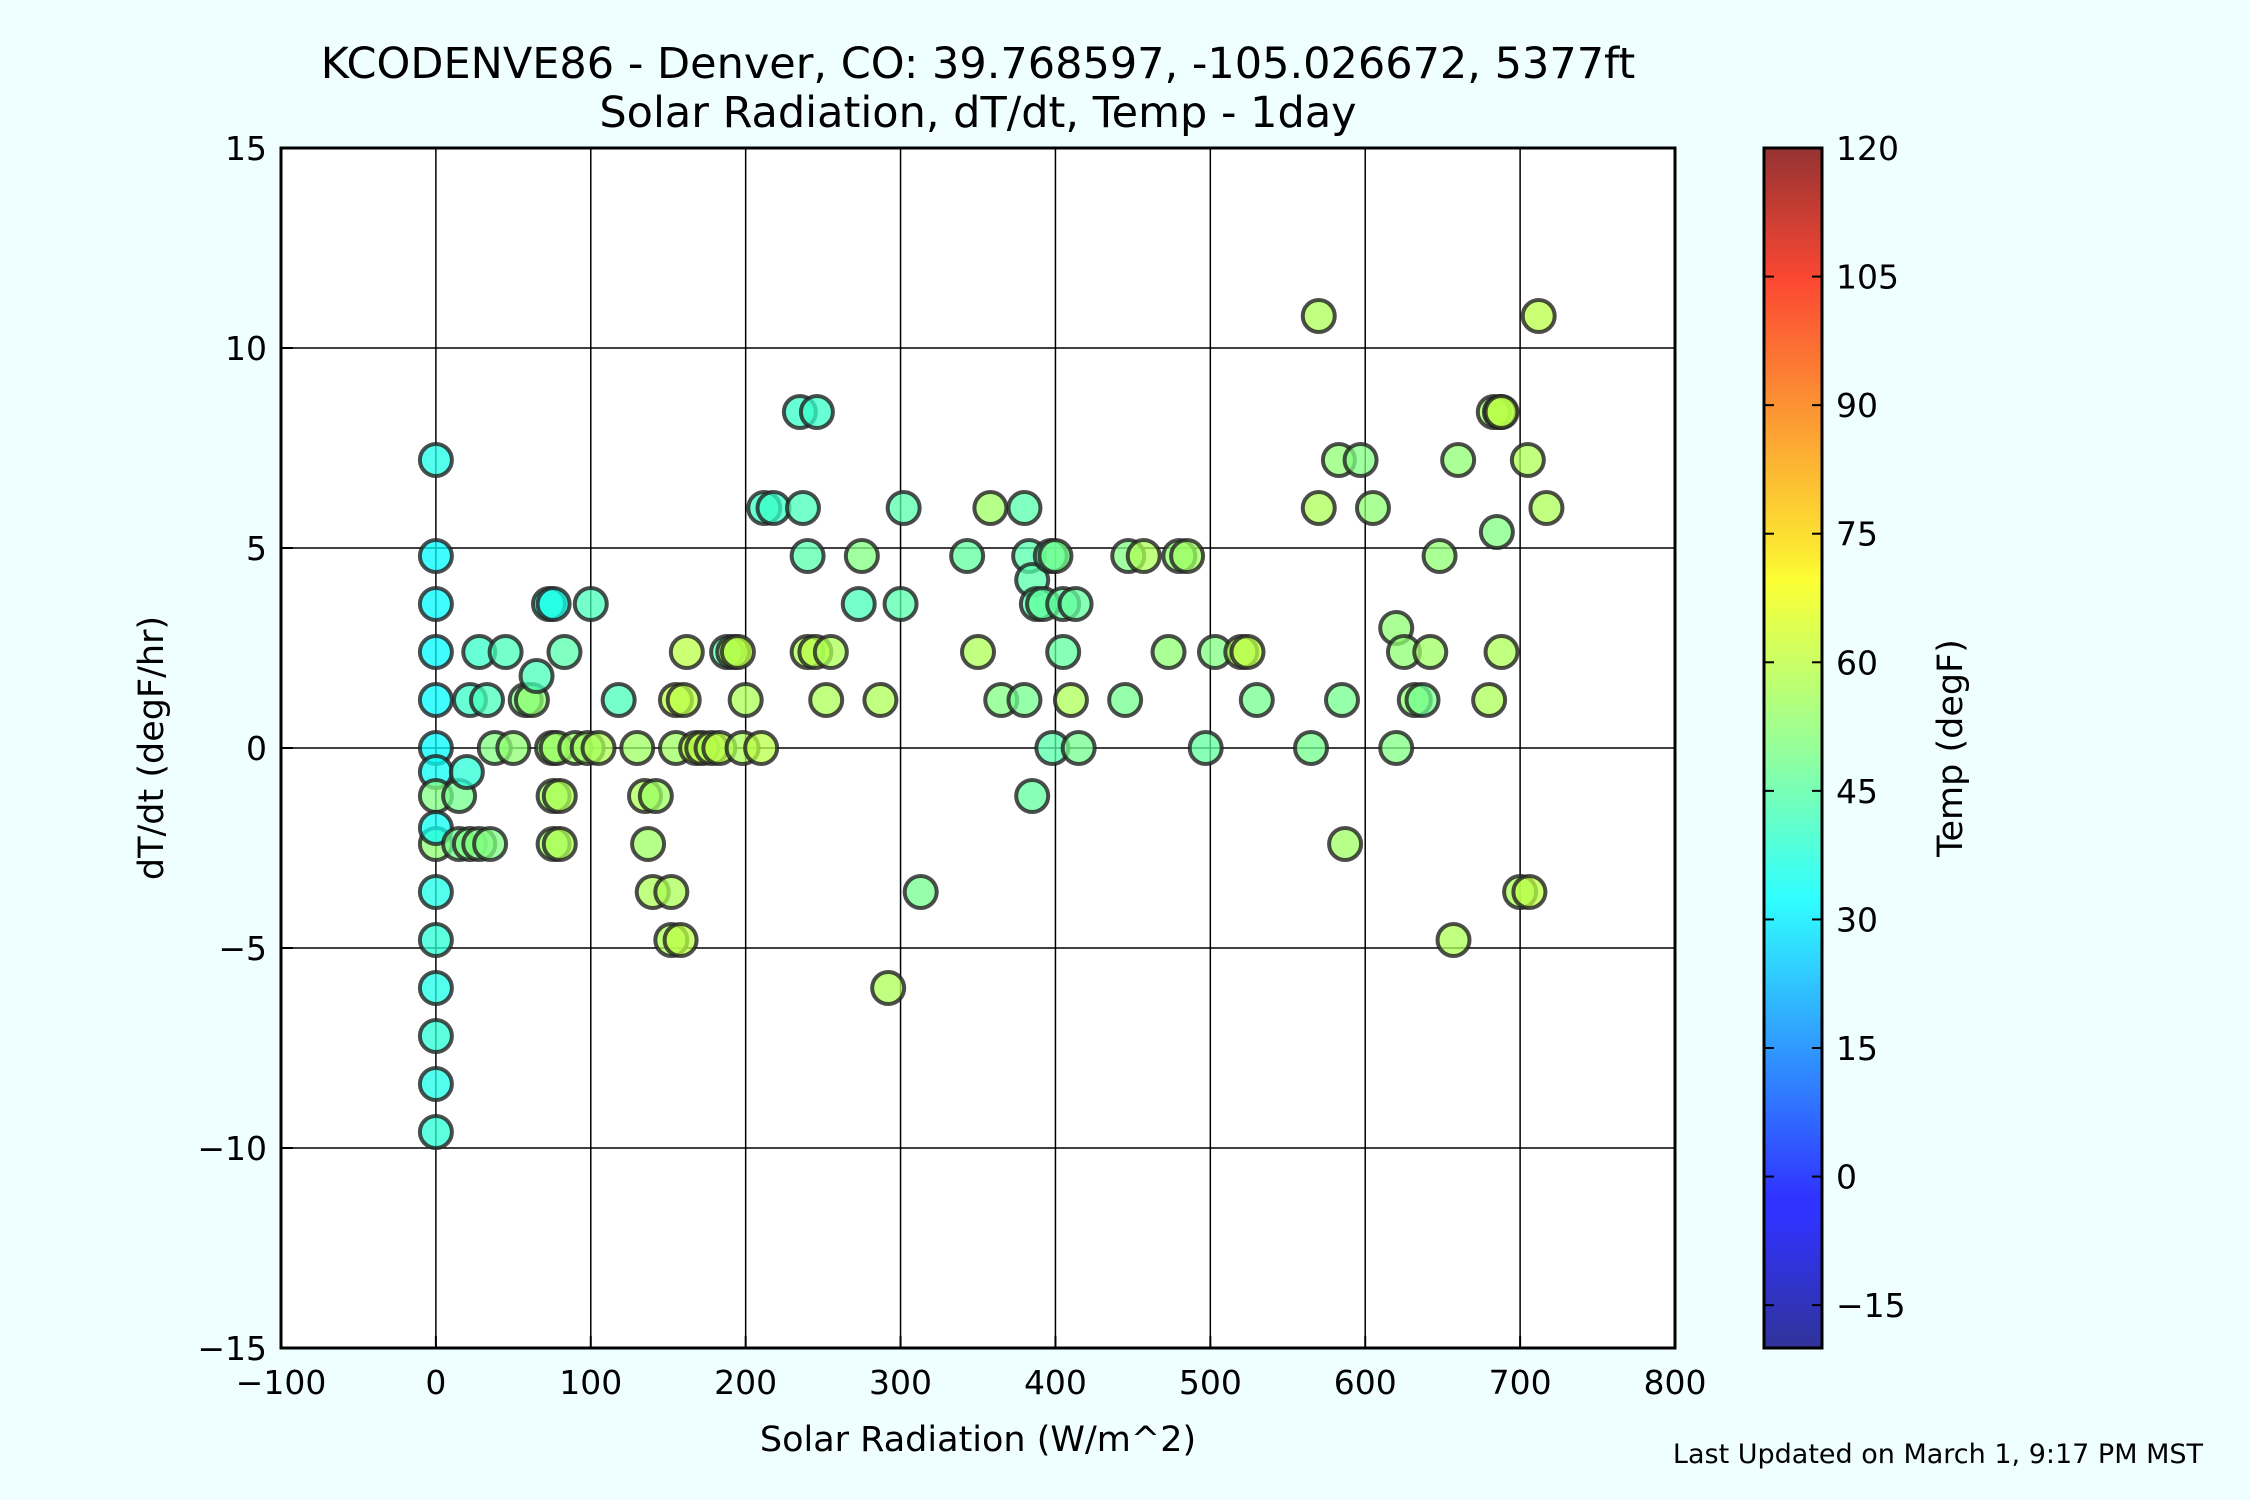  What do you see at coordinates (245, 748) in the screenshot?
I see `y-axis-ticks: −15 −10 −5 0 5 10 15` at bounding box center [245, 748].